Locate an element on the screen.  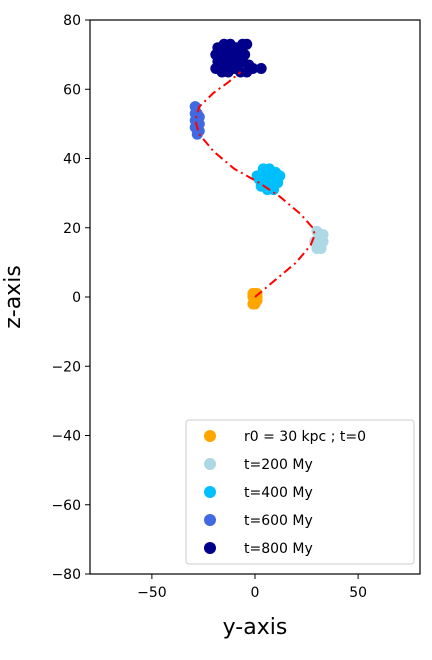
x-tick-label-1: 0 is located at coordinates (255, 593).